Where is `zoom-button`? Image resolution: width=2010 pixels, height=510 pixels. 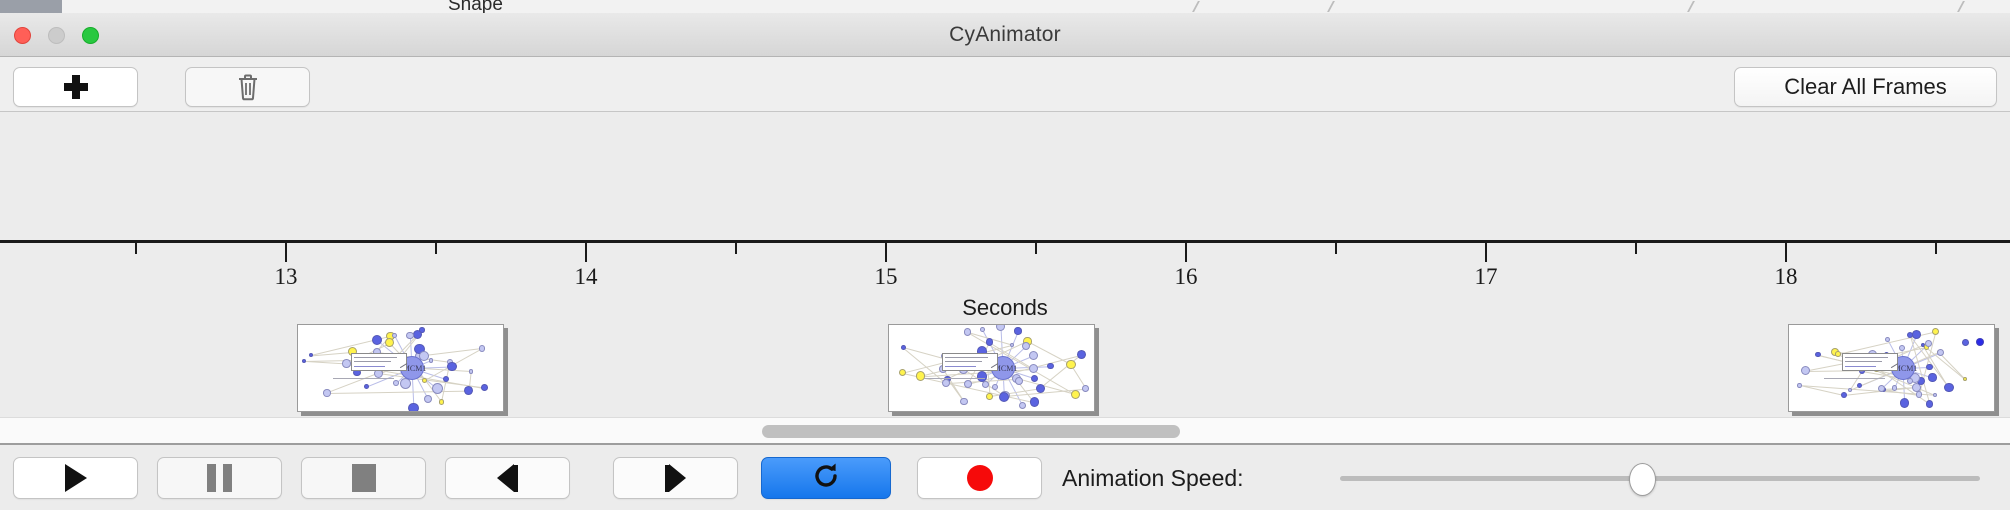 zoom-button is located at coordinates (90, 35).